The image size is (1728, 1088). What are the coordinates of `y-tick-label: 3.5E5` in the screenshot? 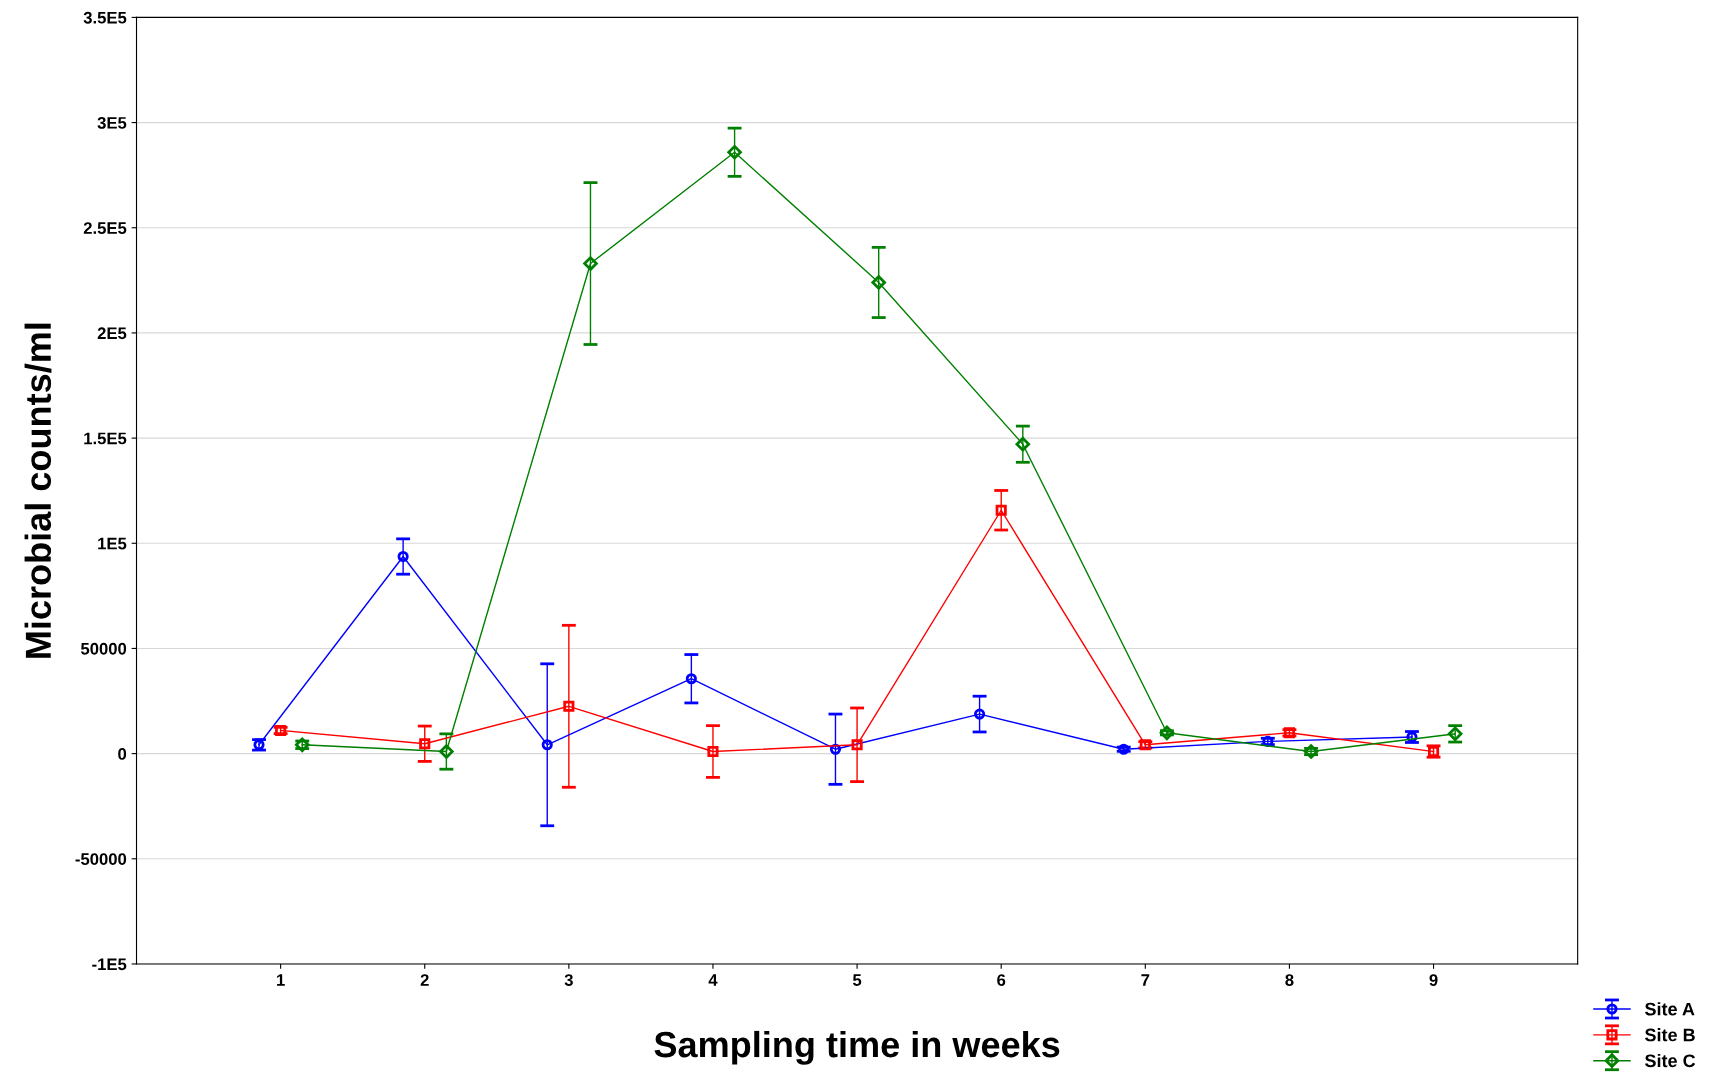 It's located at (105, 17).